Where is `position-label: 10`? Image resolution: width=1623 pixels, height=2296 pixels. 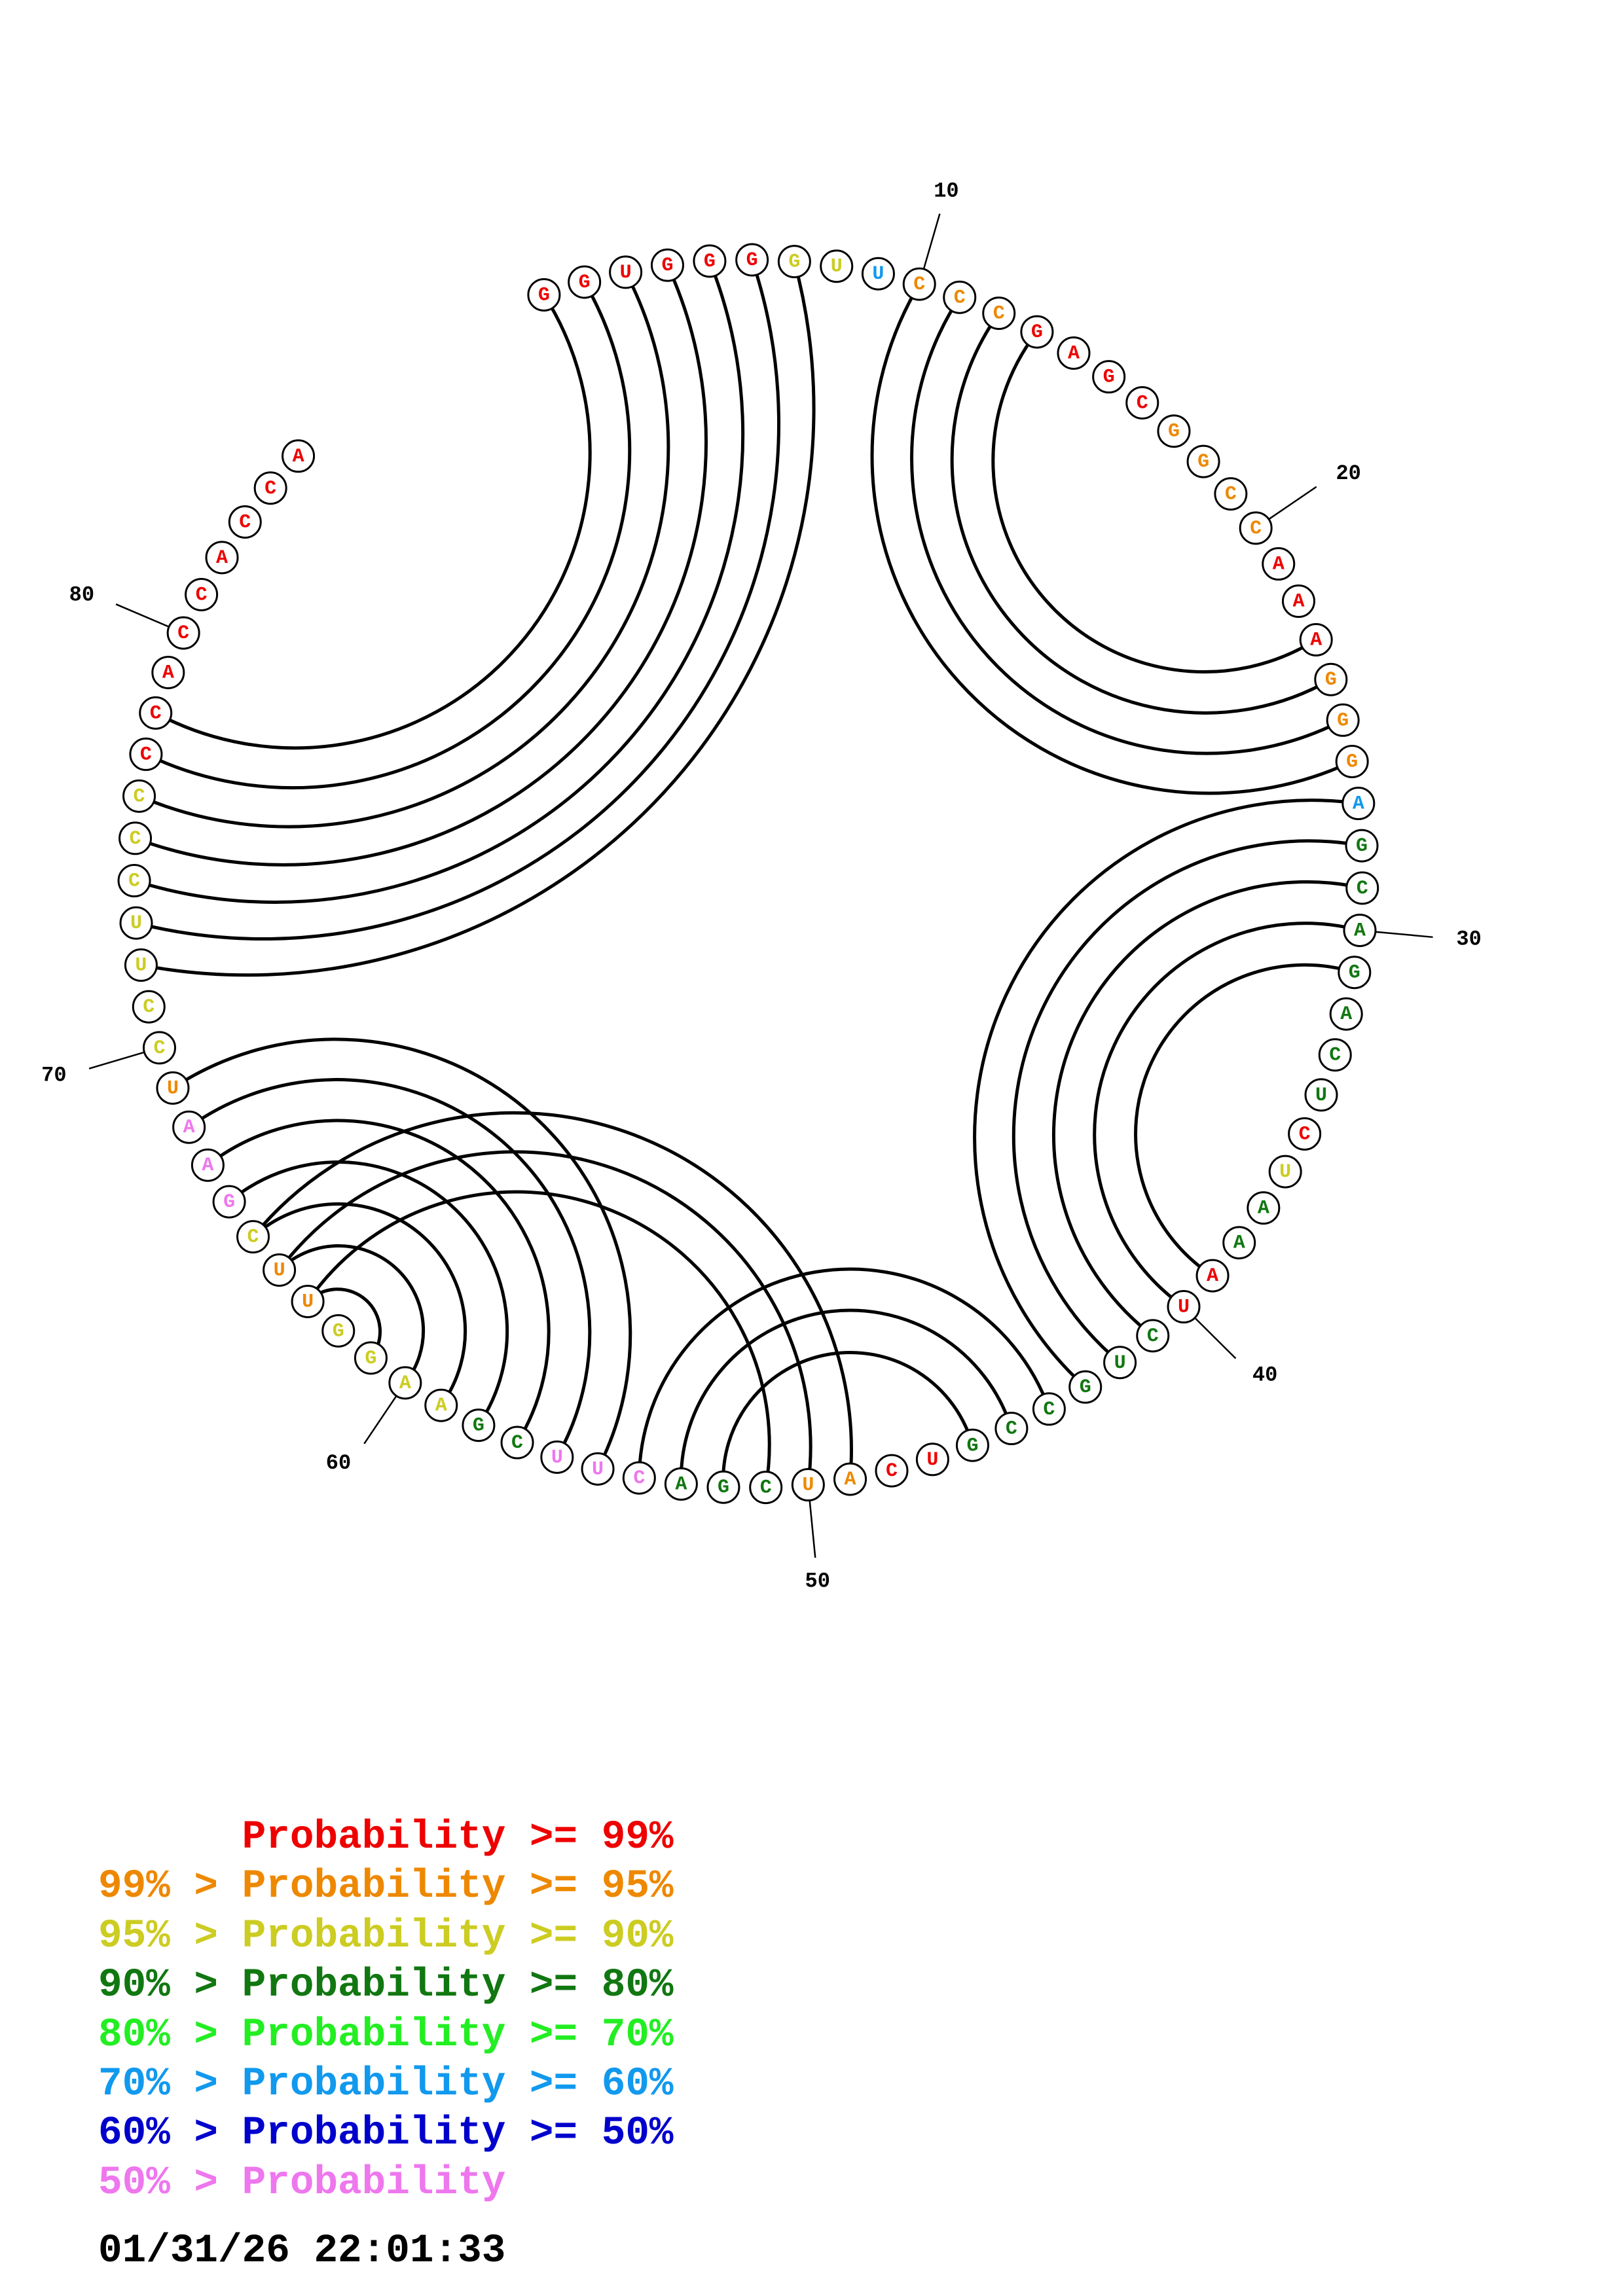 position-label: 10 is located at coordinates (946, 191).